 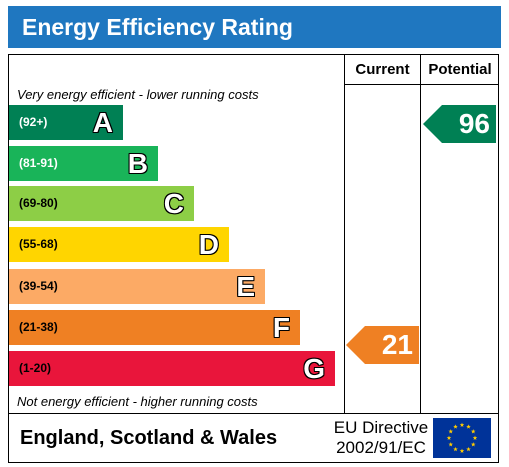 What do you see at coordinates (172, 368) in the screenshot?
I see `band-g: (1-20) G` at bounding box center [172, 368].